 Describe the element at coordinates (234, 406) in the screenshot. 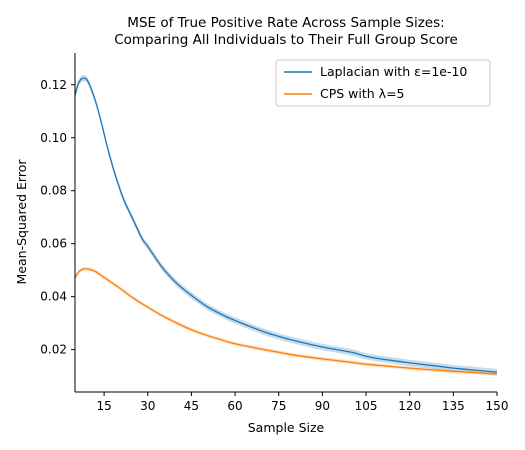

I see `x-tick-label: 60` at that location.